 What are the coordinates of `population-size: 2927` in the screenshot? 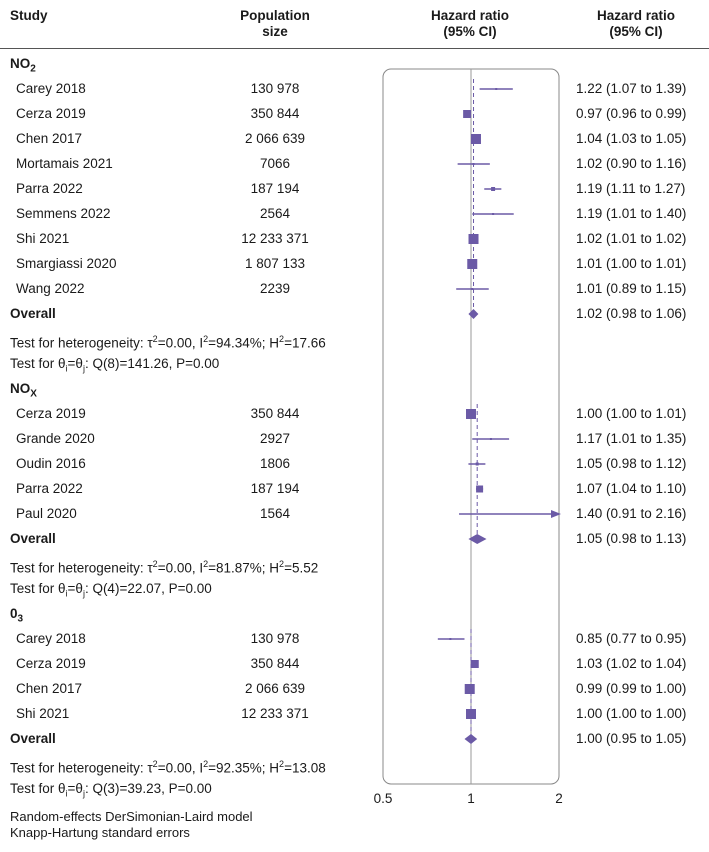 It's located at (275, 438).